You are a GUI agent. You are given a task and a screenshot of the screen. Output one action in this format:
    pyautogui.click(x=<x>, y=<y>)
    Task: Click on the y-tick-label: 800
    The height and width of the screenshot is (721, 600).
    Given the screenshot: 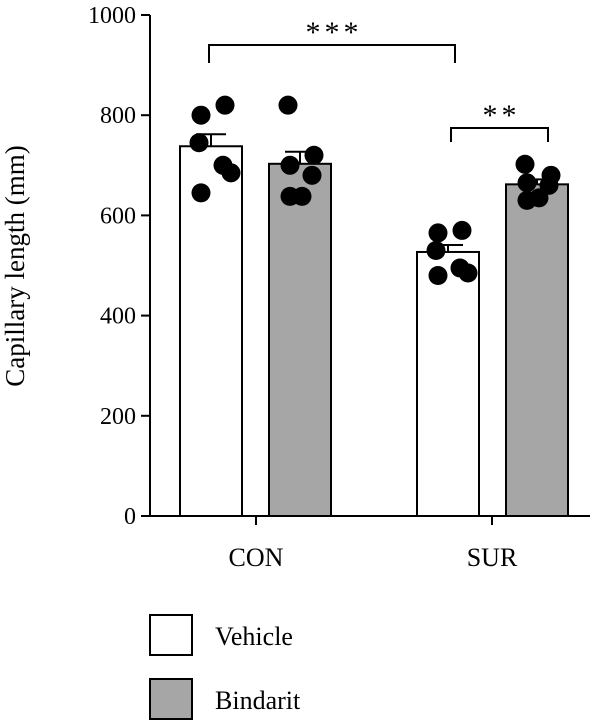 What is the action you would take?
    pyautogui.click(x=118, y=116)
    